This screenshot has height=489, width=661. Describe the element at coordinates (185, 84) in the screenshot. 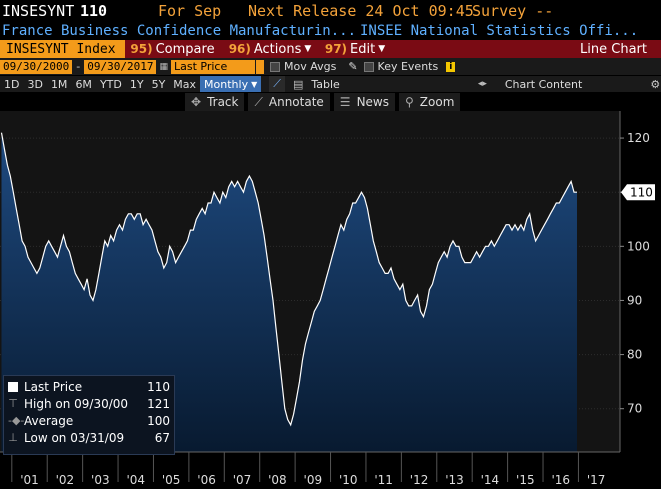

I see `period-max: Max` at that location.